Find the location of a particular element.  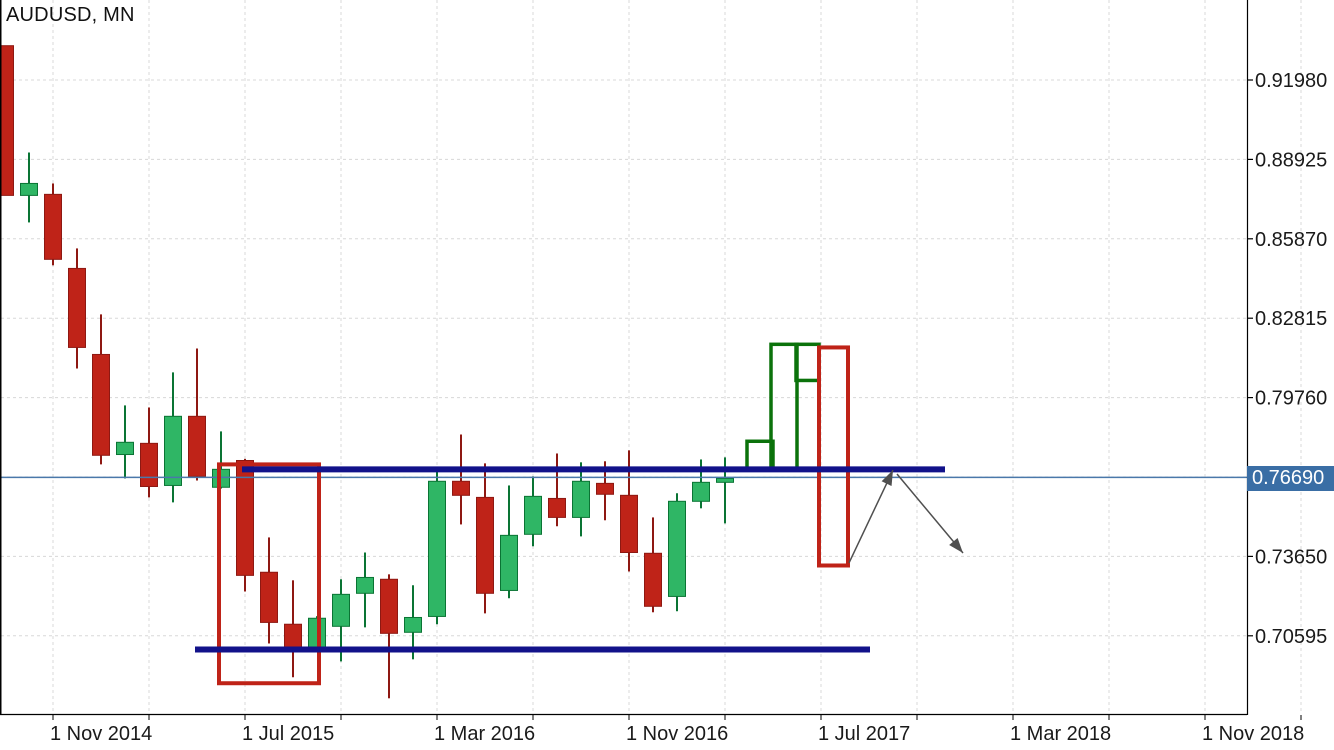

down-trend-arrow is located at coordinates (930, 513).